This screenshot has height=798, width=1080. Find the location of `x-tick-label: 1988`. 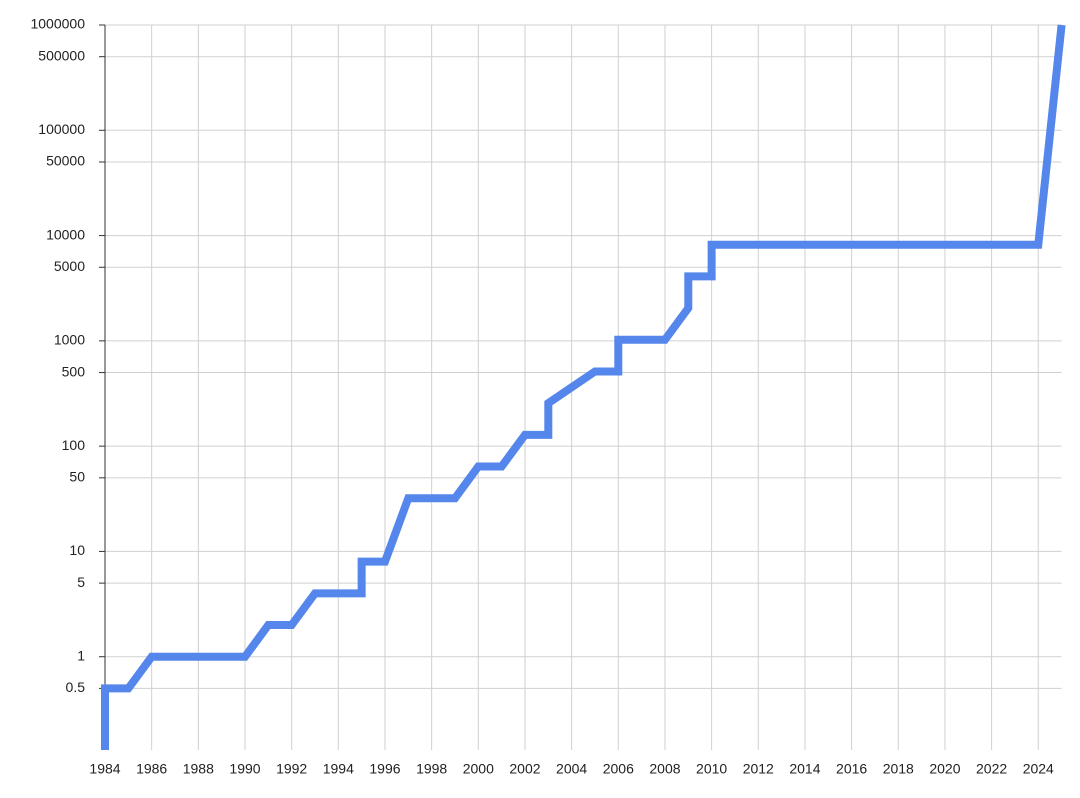

x-tick-label: 1988 is located at coordinates (198, 769).